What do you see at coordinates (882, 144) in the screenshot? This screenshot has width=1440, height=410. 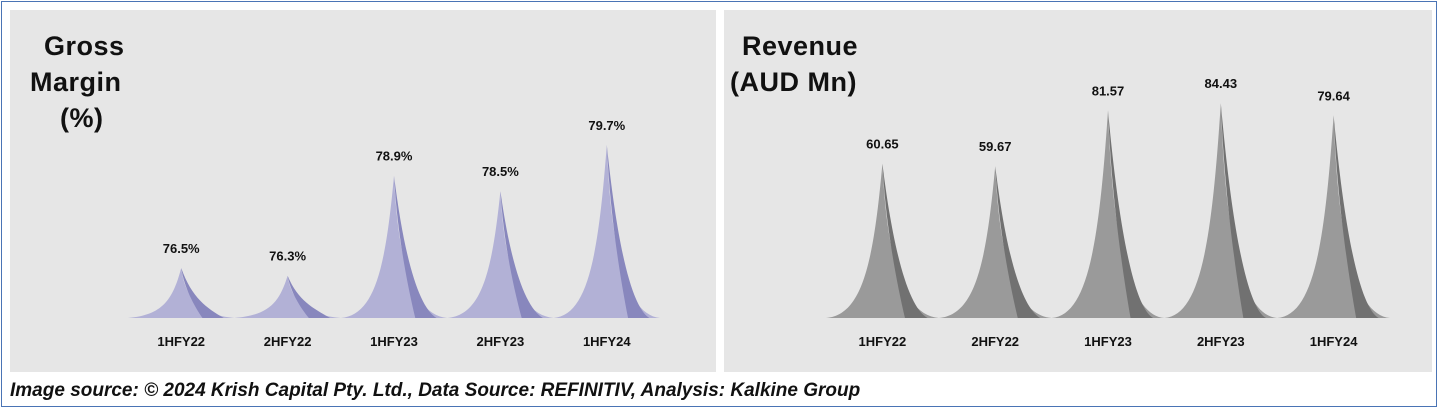 I see `value-label: 60.65` at bounding box center [882, 144].